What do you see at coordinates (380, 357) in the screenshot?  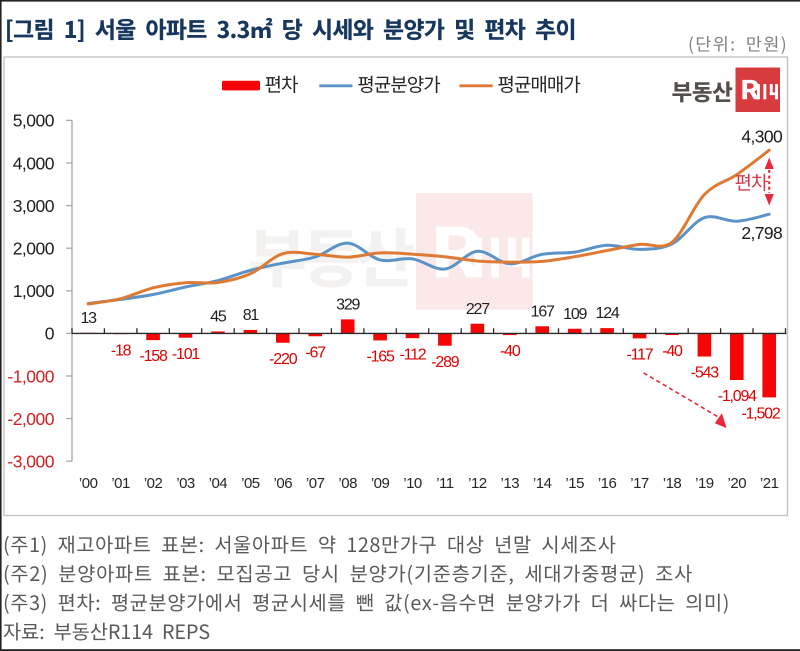 I see `svg-text: -165` at bounding box center [380, 357].